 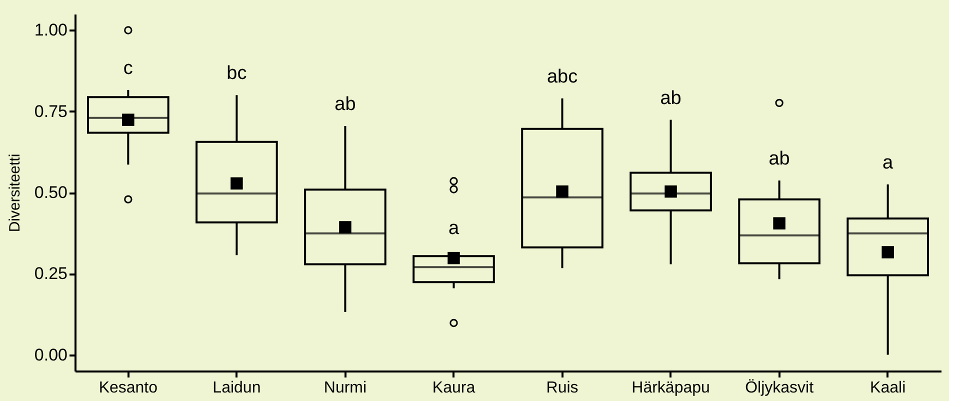 What do you see at coordinates (128, 68) in the screenshot?
I see `annotation: c` at bounding box center [128, 68].